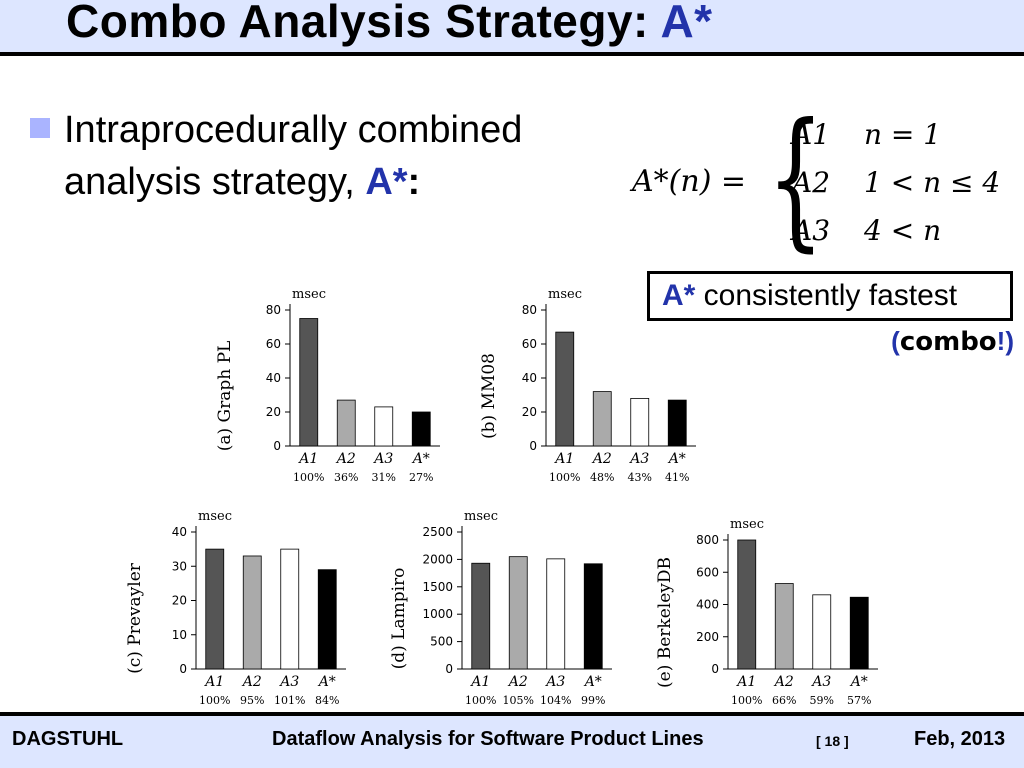 The width and height of the screenshot is (1024, 768). What do you see at coordinates (832, 741) in the screenshot?
I see `footer-page: [ 18 ]` at bounding box center [832, 741].